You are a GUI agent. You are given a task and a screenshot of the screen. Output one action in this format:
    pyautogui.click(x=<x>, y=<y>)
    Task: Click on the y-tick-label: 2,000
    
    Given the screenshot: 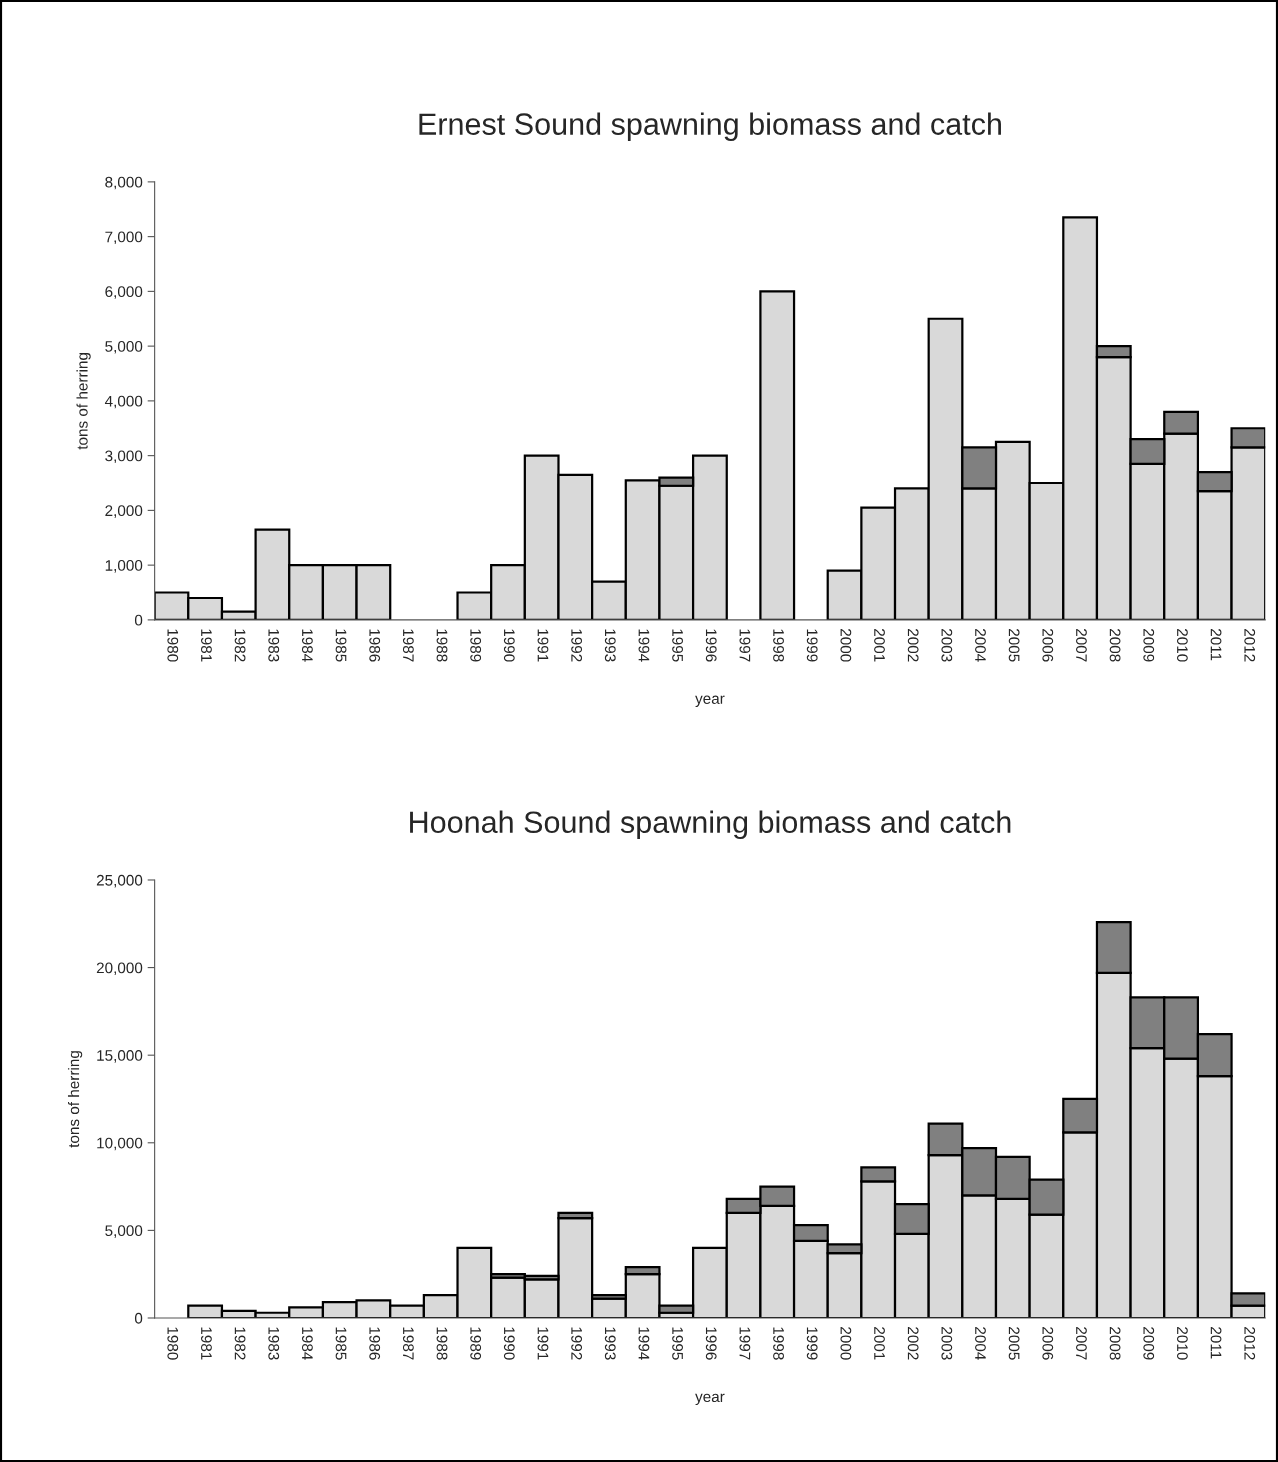 What is the action you would take?
    pyautogui.click(x=124, y=511)
    